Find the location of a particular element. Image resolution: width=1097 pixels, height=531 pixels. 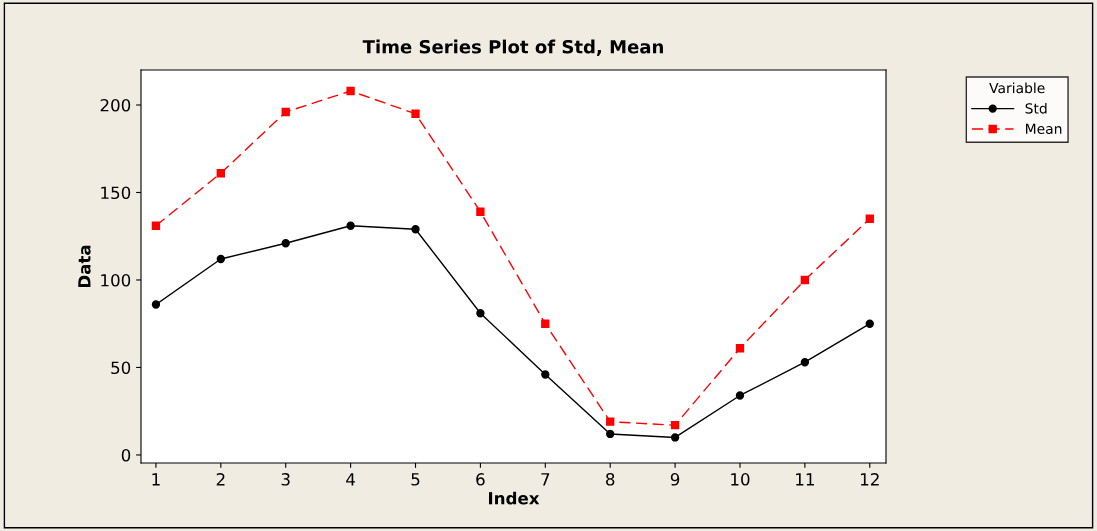

x-axis-title: Index is located at coordinates (514, 498).